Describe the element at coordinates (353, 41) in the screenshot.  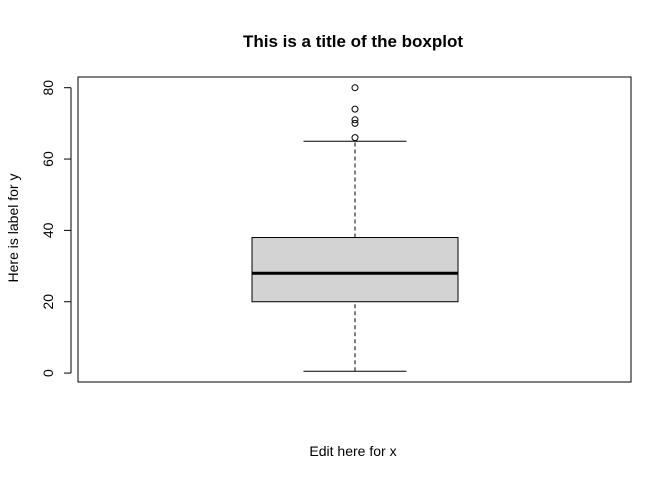
I see `chart-title: This is a title of the boxplot` at that location.